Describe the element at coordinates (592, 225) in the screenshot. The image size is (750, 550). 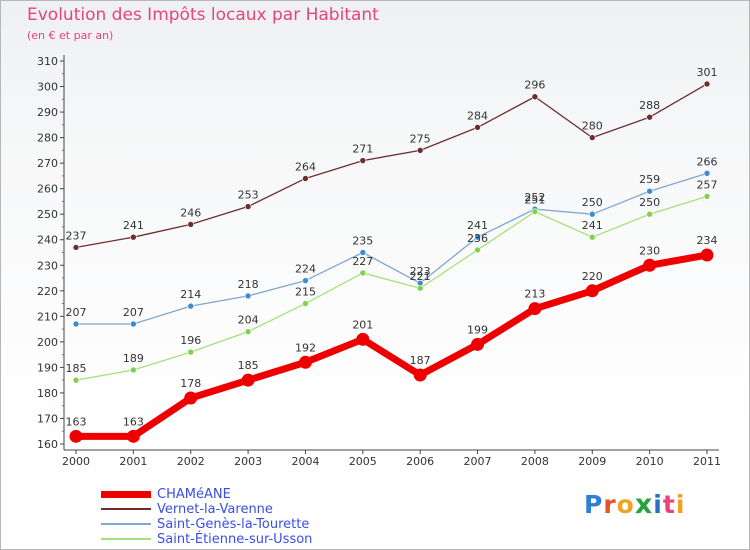
I see `data-label-saint-etienne-sur-usson: 241` at that location.